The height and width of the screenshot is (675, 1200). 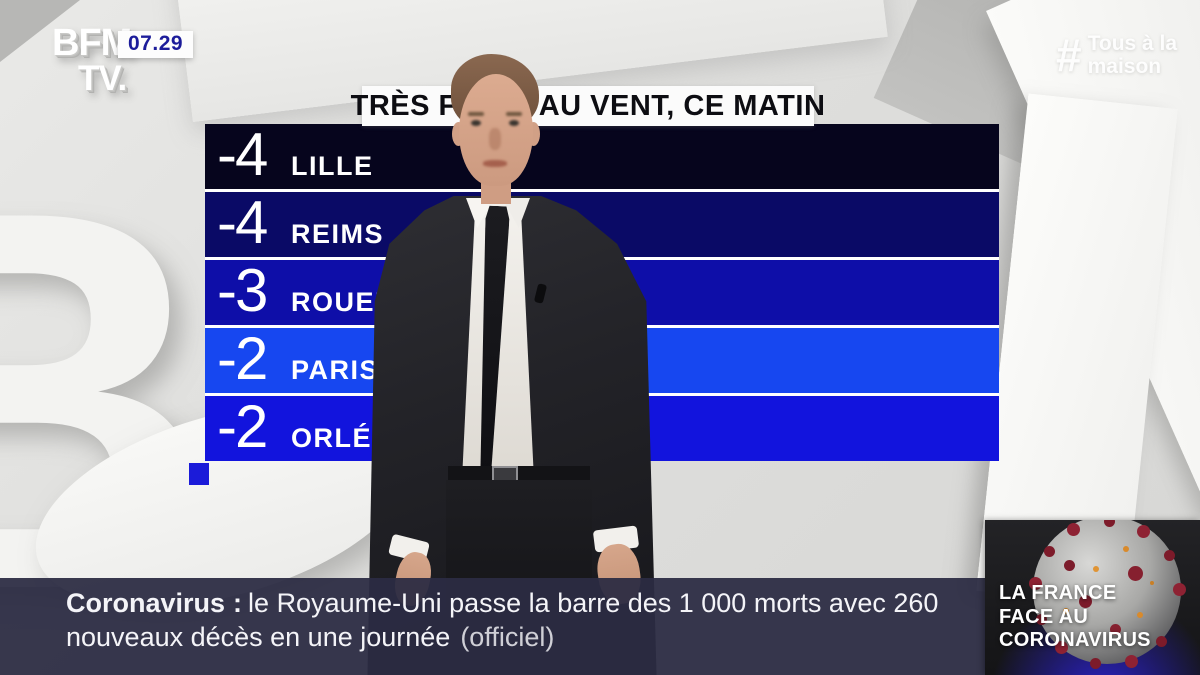 What do you see at coordinates (242, 290) in the screenshot?
I see `temperature-value: -3` at bounding box center [242, 290].